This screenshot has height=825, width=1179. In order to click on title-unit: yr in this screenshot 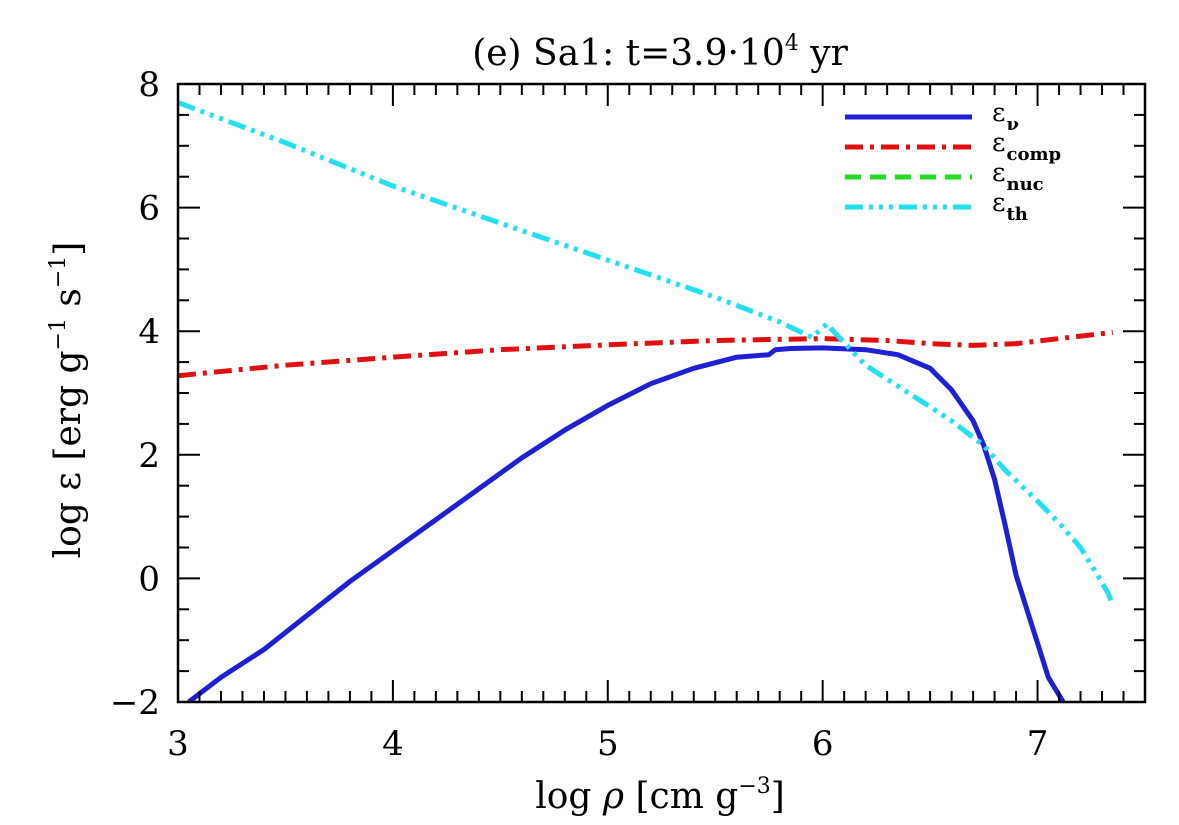, I will do `click(824, 53)`.